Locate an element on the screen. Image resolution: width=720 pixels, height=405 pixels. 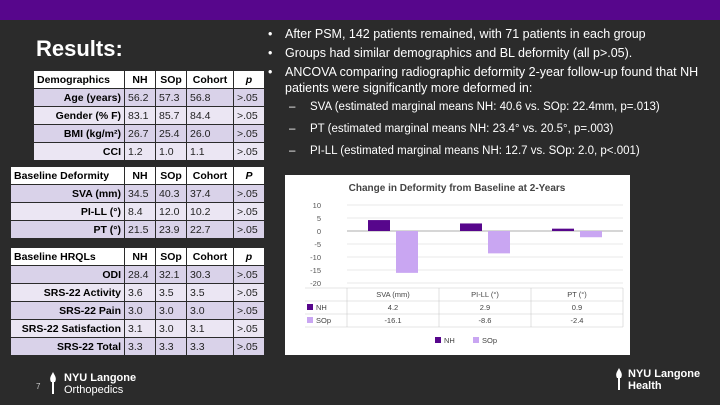
row-label-cell: SVA (mm) is located at coordinates (67, 193).